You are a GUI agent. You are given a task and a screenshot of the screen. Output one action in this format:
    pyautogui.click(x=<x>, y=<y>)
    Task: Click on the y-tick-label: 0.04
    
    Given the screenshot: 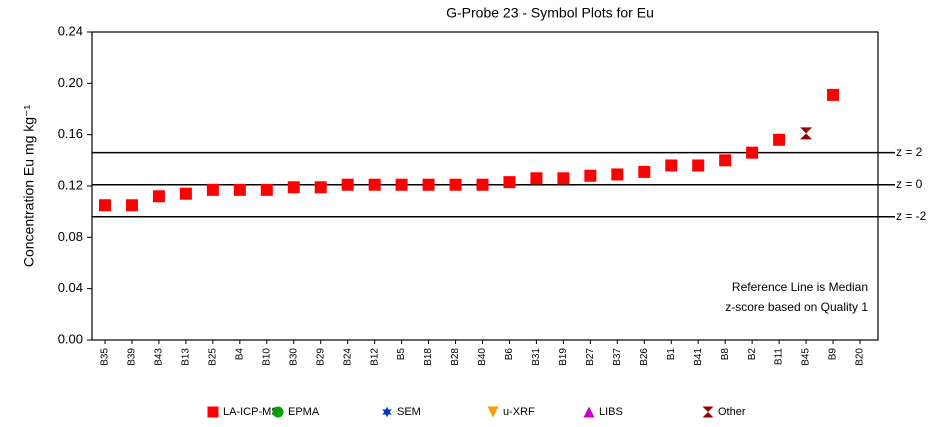 What is the action you would take?
    pyautogui.click(x=70, y=287)
    